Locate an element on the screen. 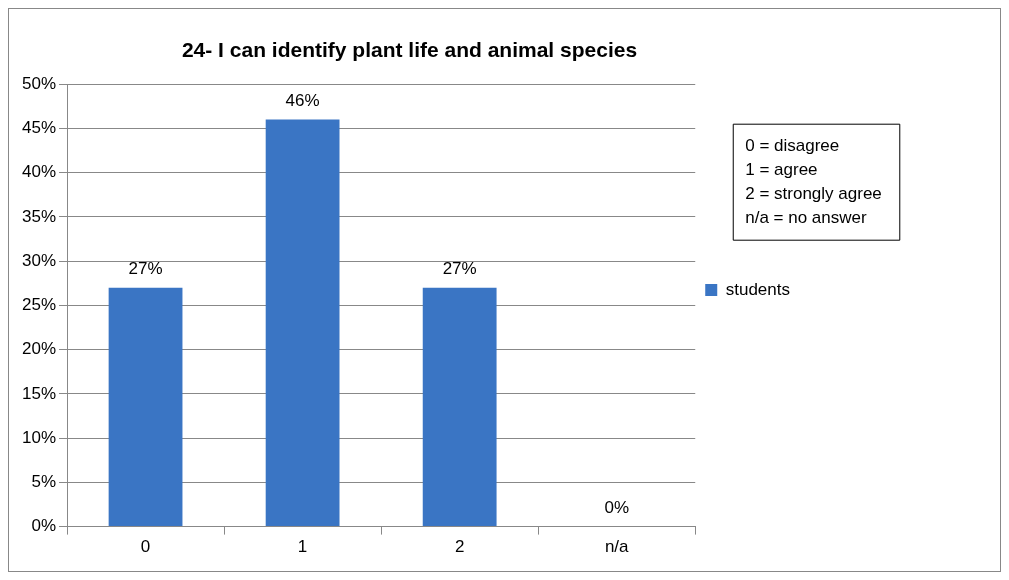 The image size is (1009, 580). x-tick-label: 0 is located at coordinates (145, 547).